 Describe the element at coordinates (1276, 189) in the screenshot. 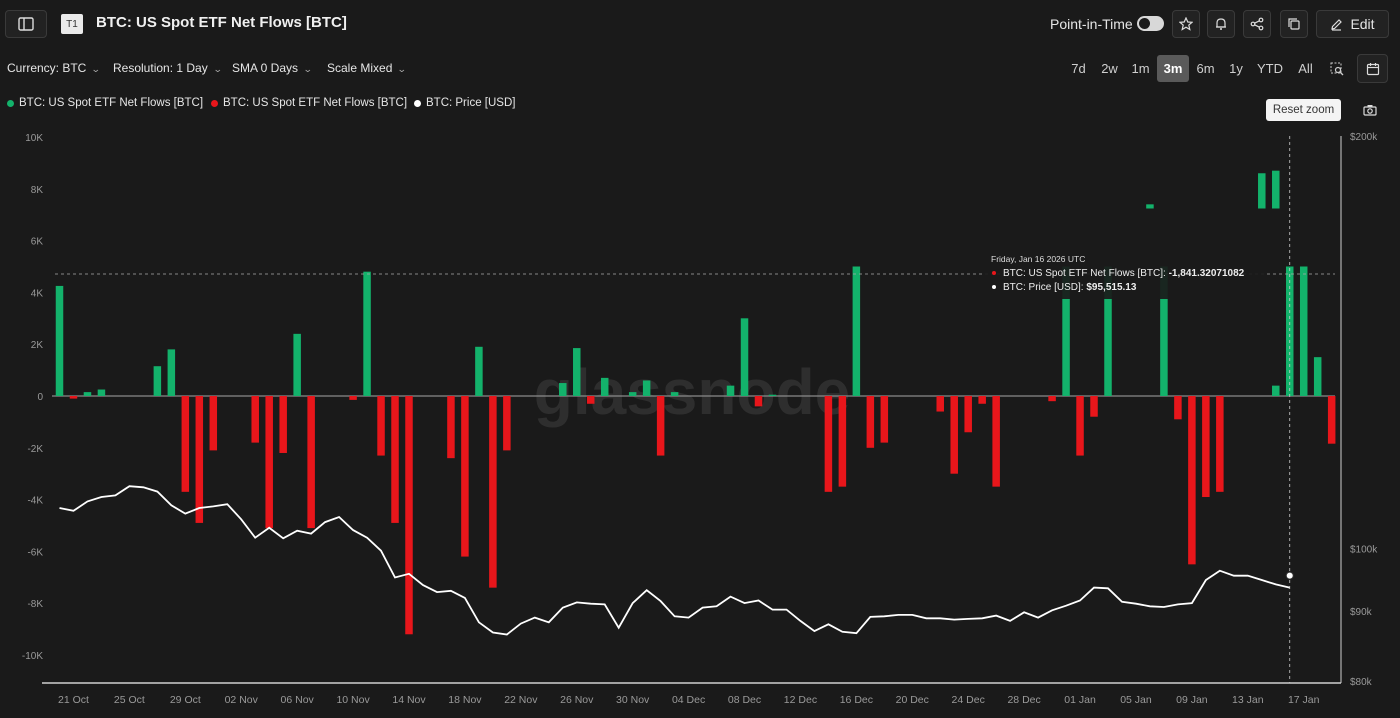

I see `bar-inflow-top` at that location.